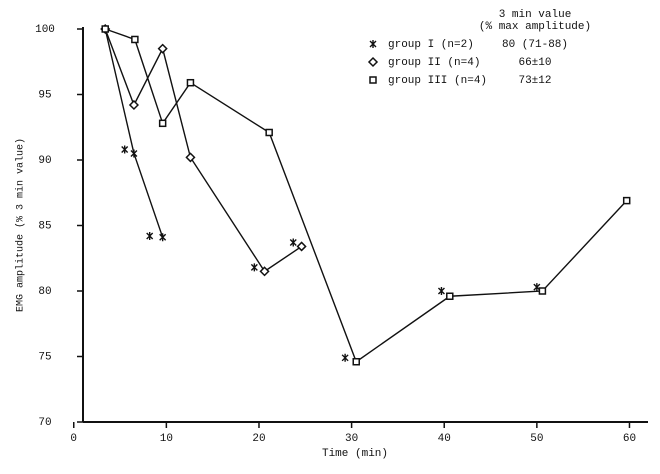 The width and height of the screenshot is (660, 474). Describe the element at coordinates (355, 454) in the screenshot. I see `x-axis-label: Time (min)` at that location.